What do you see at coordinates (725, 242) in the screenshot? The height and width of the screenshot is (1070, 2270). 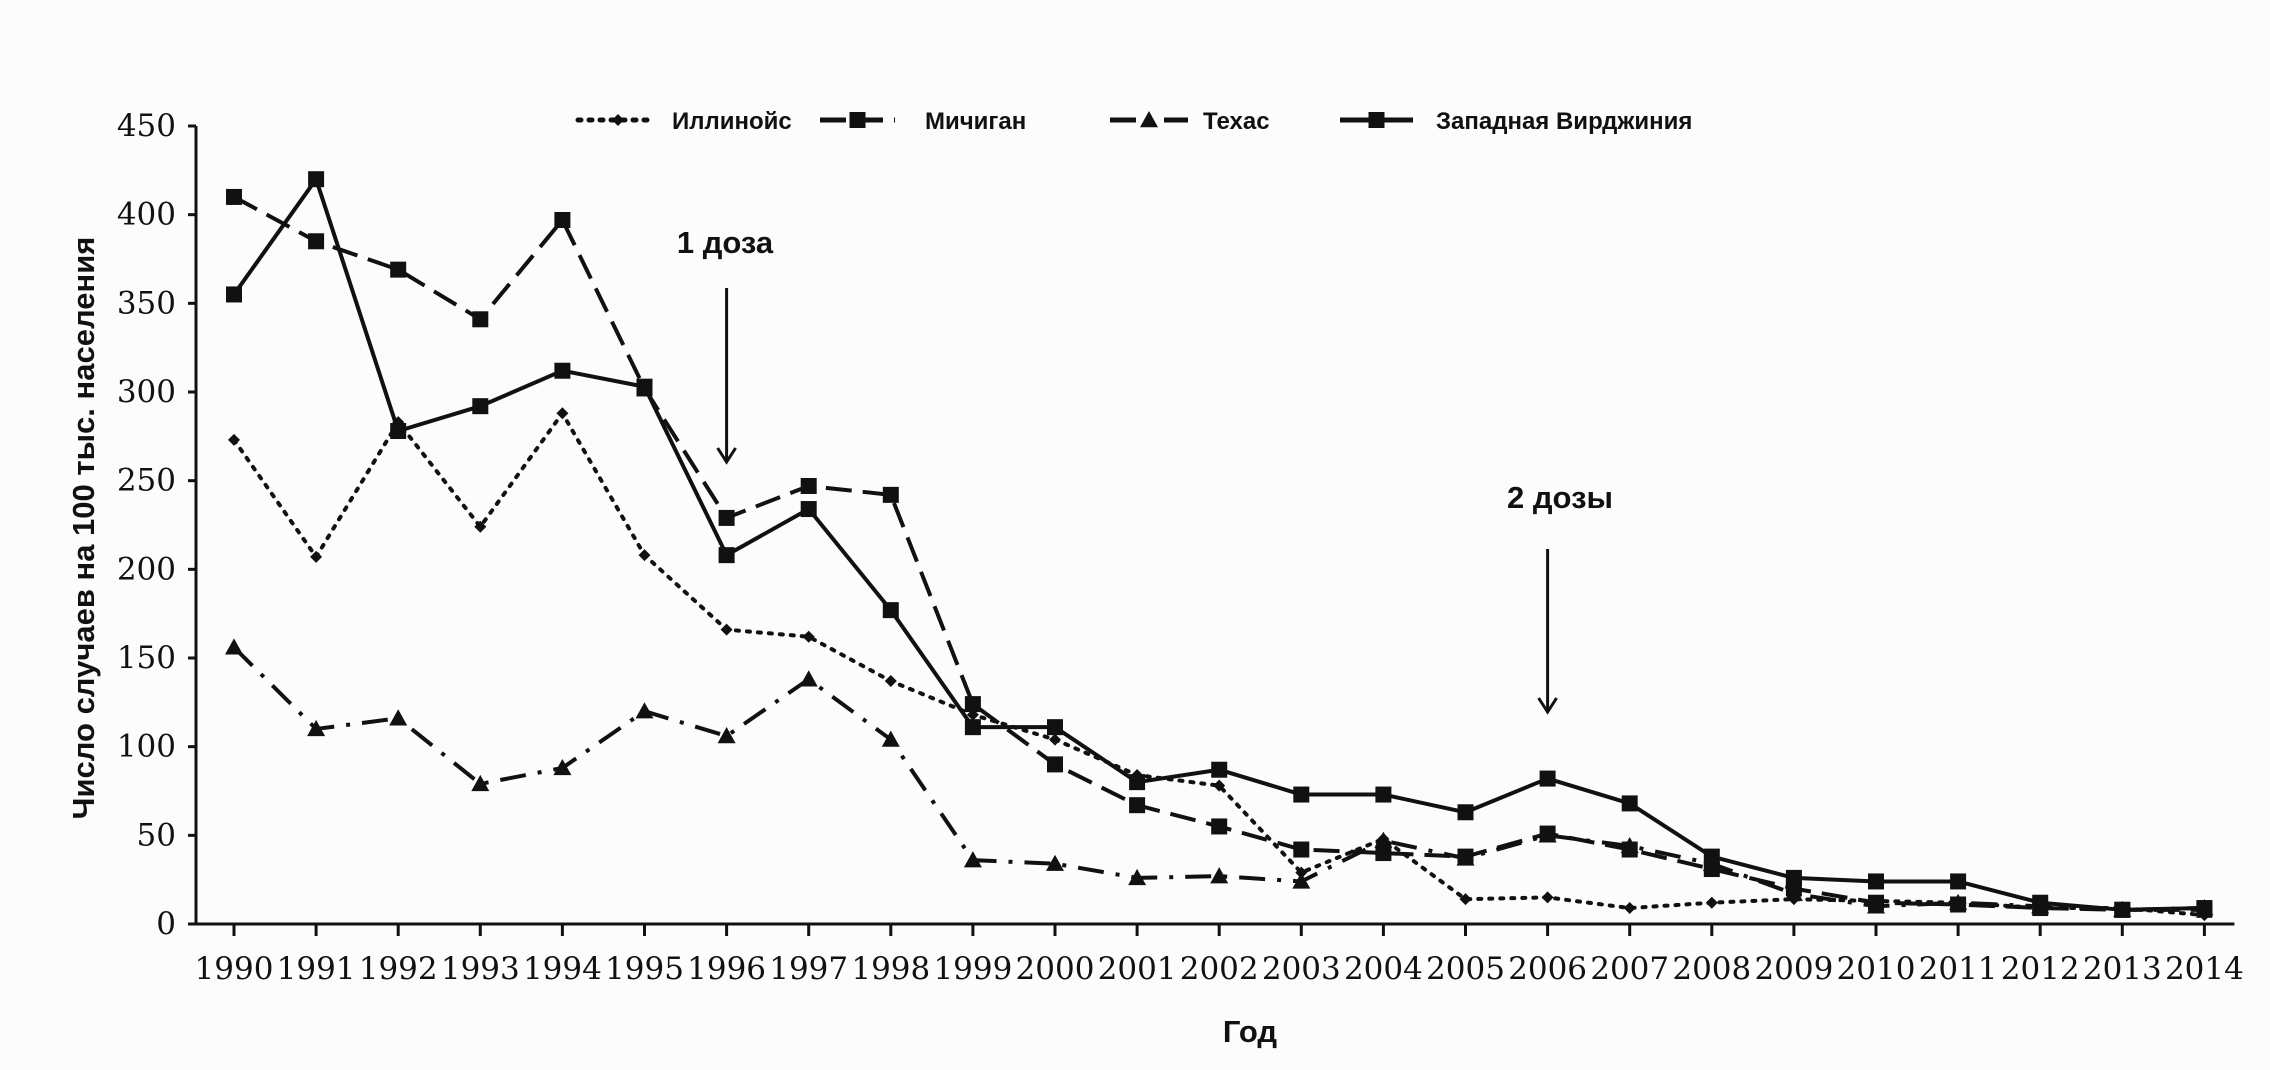 I see `annotation-label: 1 доза` at bounding box center [725, 242].